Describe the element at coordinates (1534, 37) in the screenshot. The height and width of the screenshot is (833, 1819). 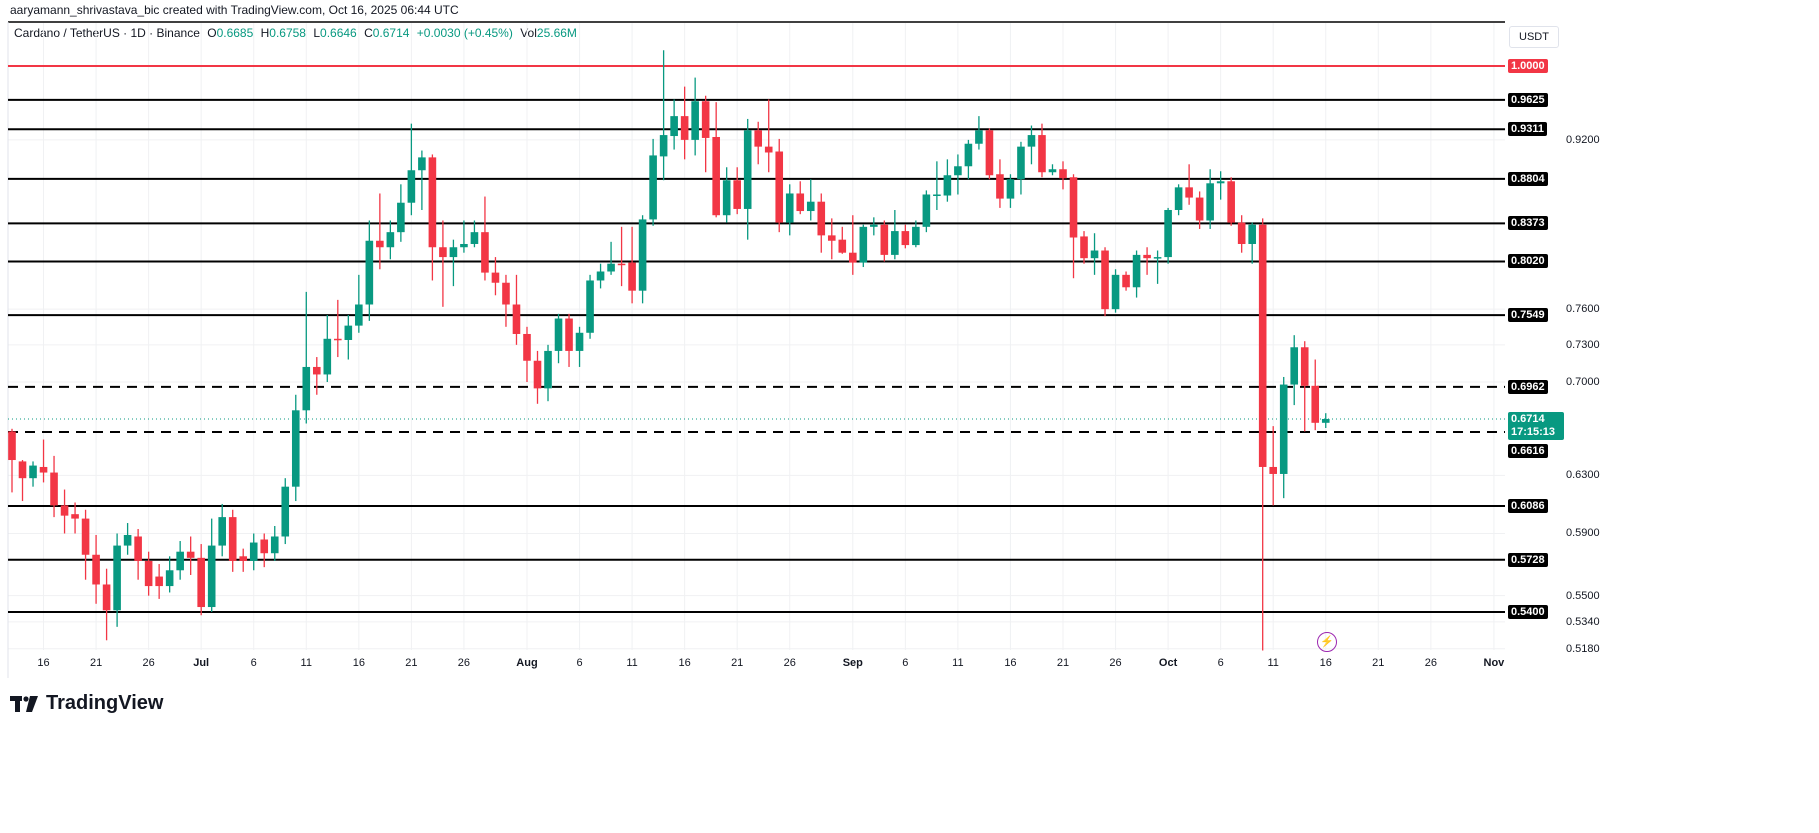
I see `currency-button: USDT` at that location.